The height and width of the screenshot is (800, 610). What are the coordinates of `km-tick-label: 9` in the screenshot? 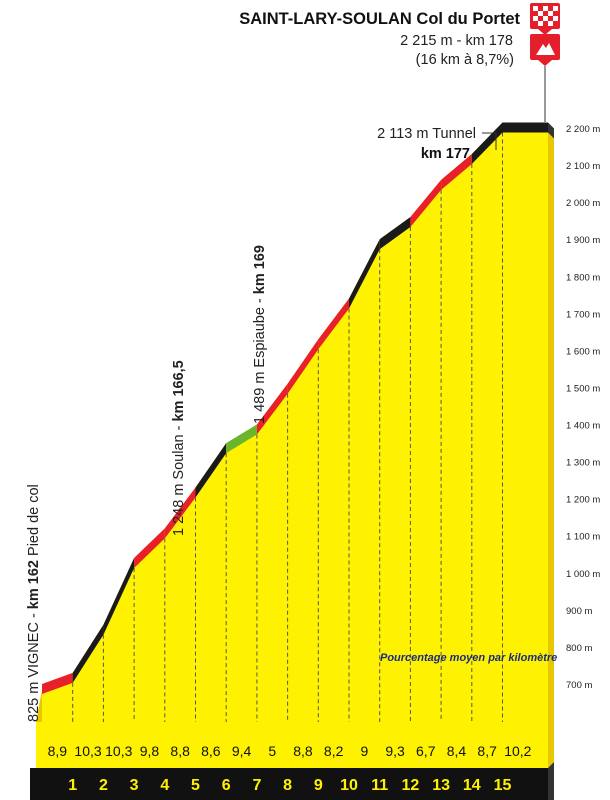 It's located at (318, 785).